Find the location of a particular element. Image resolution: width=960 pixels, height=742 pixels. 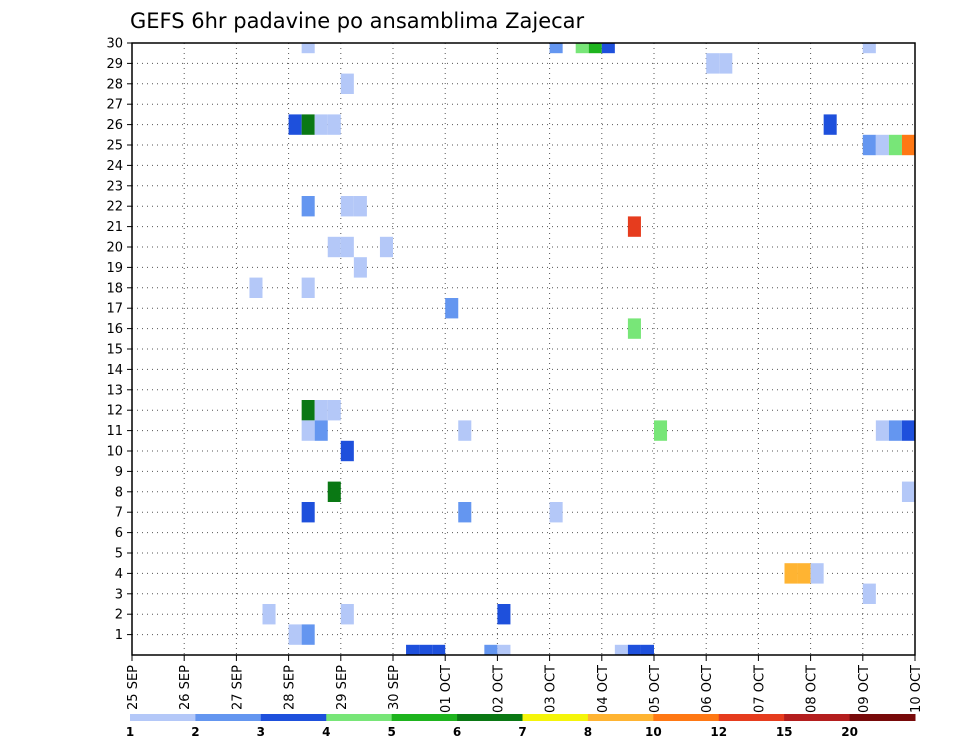

x-tick-label: 26 SEP is located at coordinates (185, 687).